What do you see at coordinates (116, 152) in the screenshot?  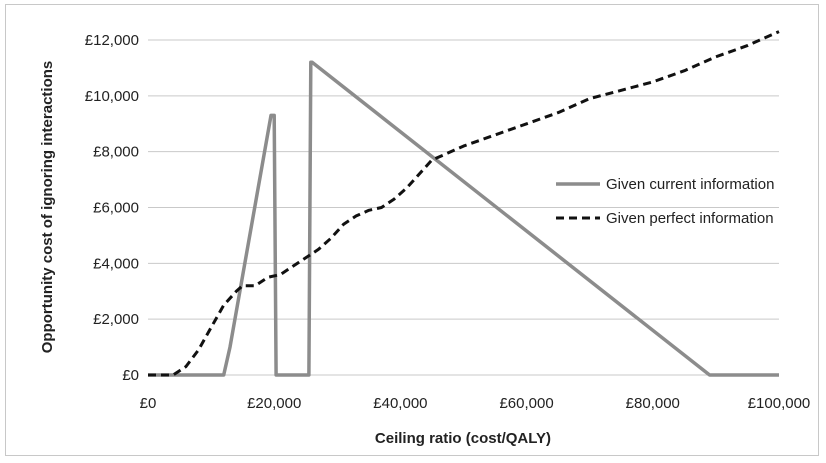 I see `y-tick-label: £8,000` at bounding box center [116, 152].